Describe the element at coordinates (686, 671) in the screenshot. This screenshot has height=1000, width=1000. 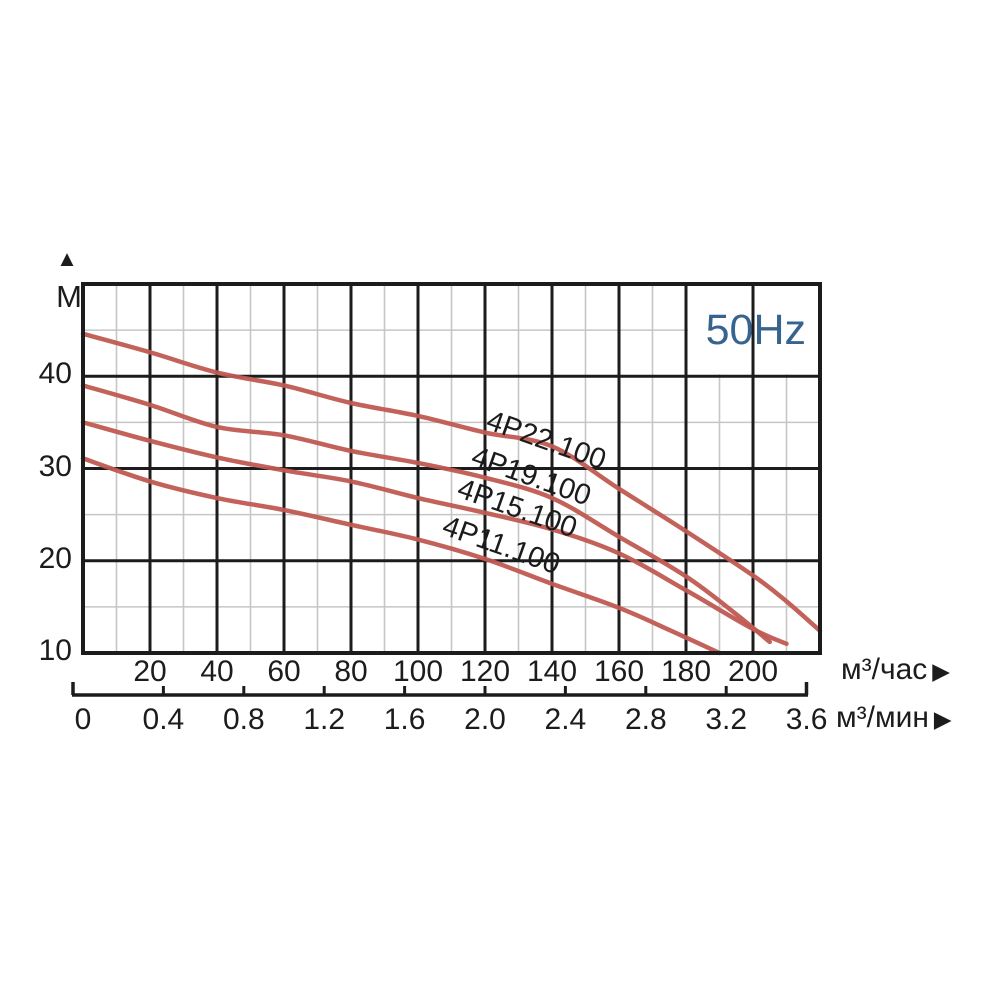
I see `x-hour-tick-label: 180` at that location.